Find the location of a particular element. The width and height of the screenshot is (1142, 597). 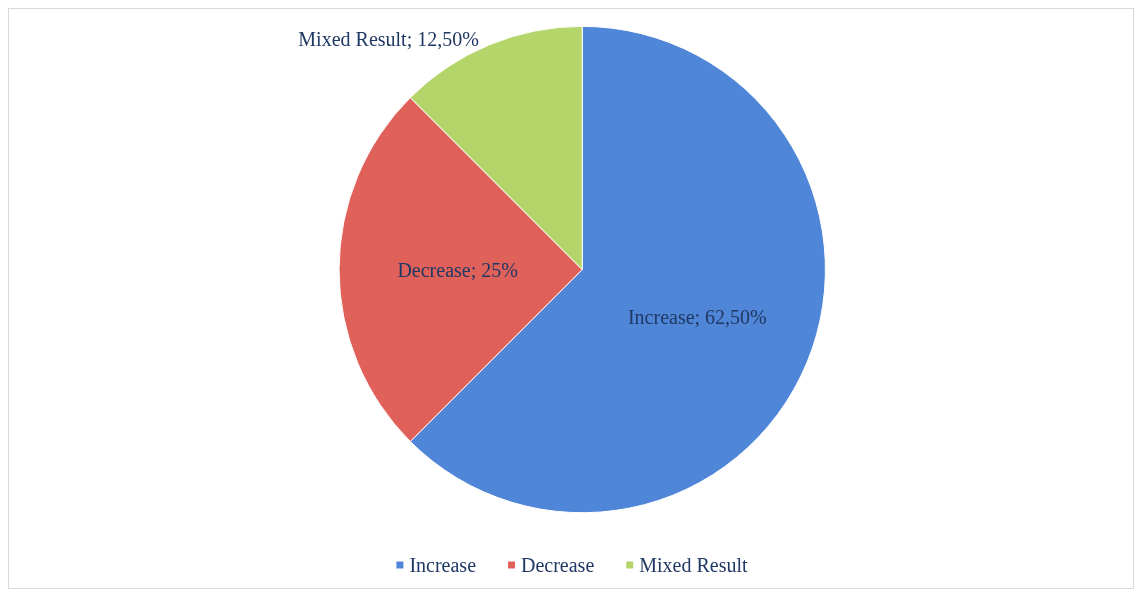

data-label: Decrease; 25% is located at coordinates (457, 269).